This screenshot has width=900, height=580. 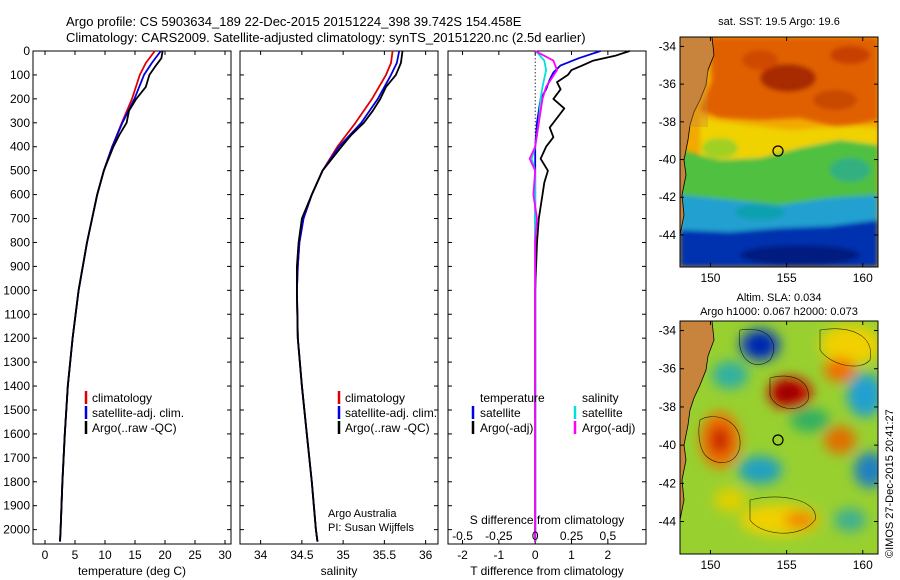 I want to click on y-tick-label: 1400, so click(x=16, y=386).